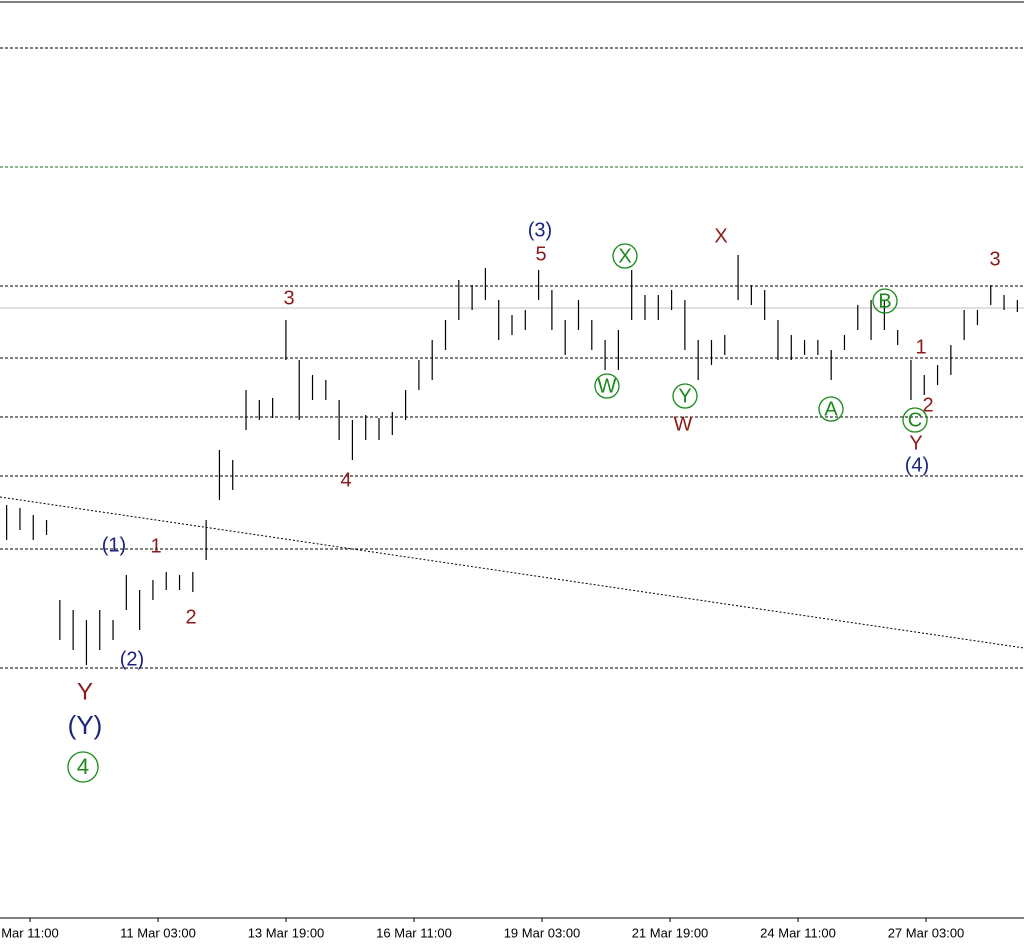 The width and height of the screenshot is (1024, 948). What do you see at coordinates (670, 932) in the screenshot?
I see `x-tick-label: 21 Mar 19:00` at bounding box center [670, 932].